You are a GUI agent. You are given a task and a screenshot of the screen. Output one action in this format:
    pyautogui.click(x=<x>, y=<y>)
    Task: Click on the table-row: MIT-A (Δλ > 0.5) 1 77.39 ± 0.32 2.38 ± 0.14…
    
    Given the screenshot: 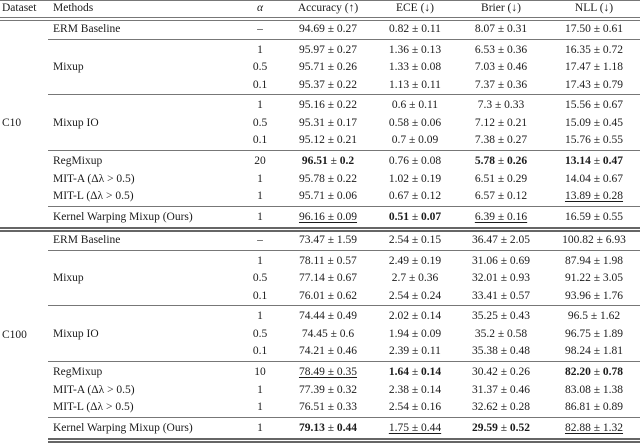 What is the action you would take?
    pyautogui.click(x=320, y=390)
    